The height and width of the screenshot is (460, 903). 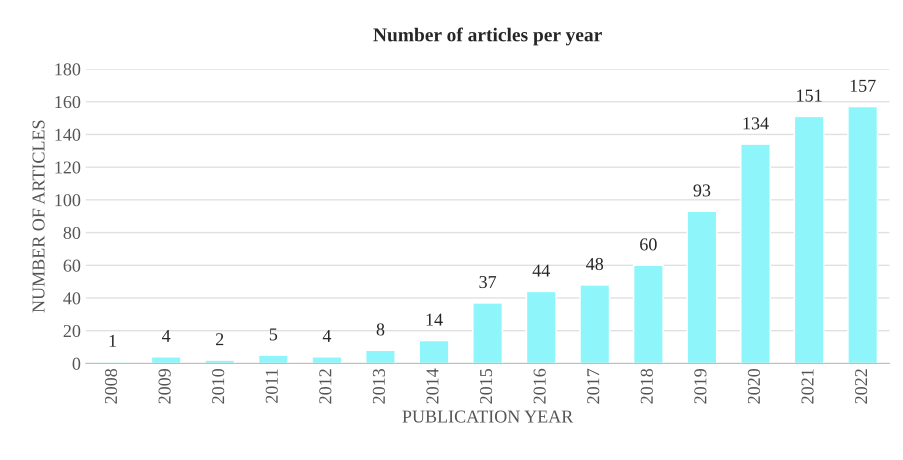 I want to click on data-label: 48, so click(x=595, y=264).